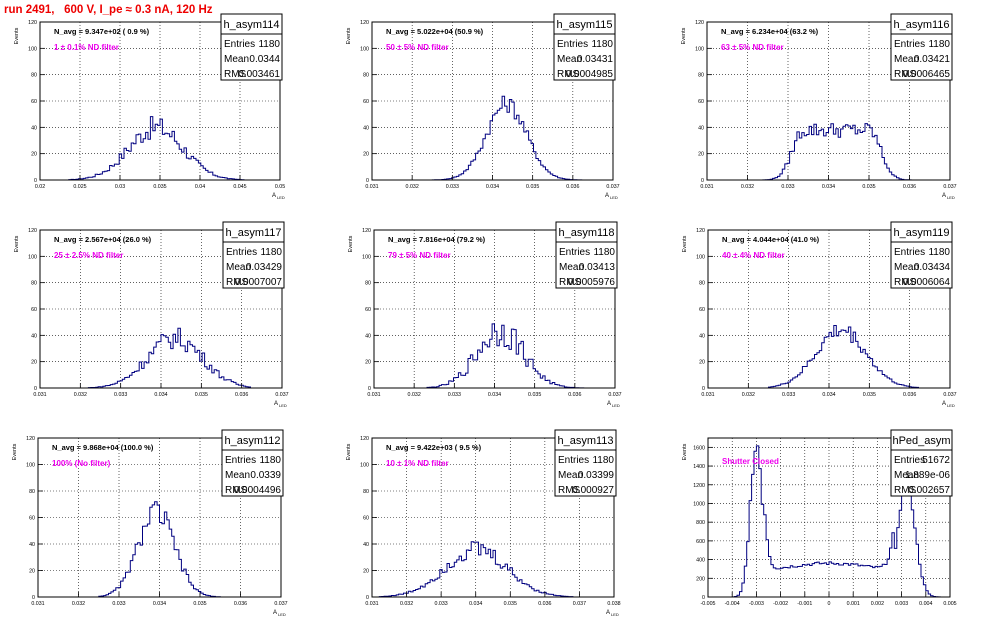 The height and width of the screenshot is (622, 996). Describe the element at coordinates (258, 490) in the screenshot. I see `stats-row-value: 0.0004496` at that location.